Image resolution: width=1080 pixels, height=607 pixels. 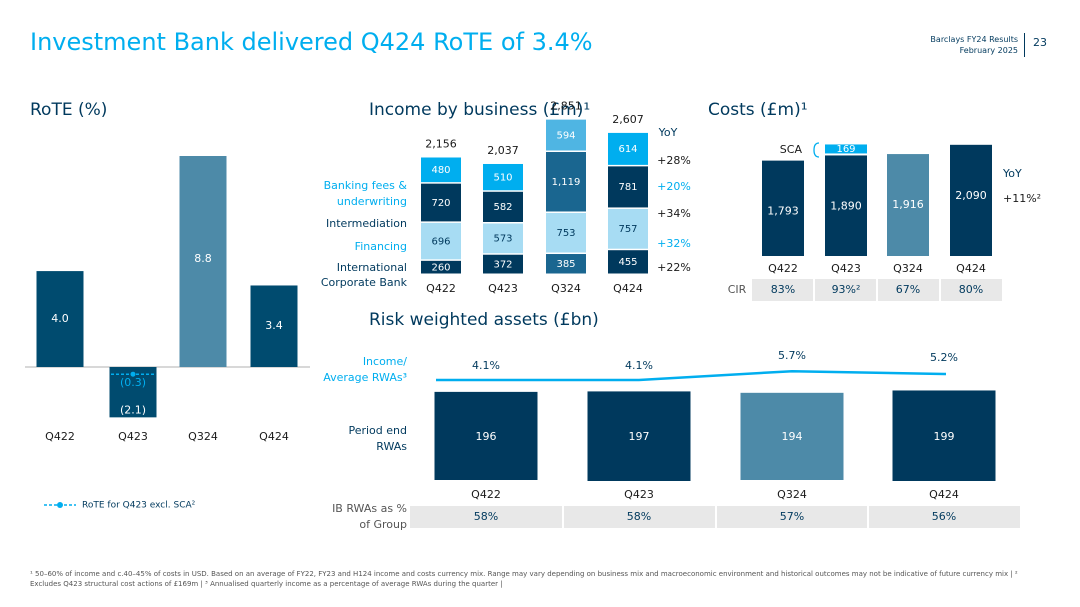 I want to click on income-segment-label: 510, so click(x=502, y=177).